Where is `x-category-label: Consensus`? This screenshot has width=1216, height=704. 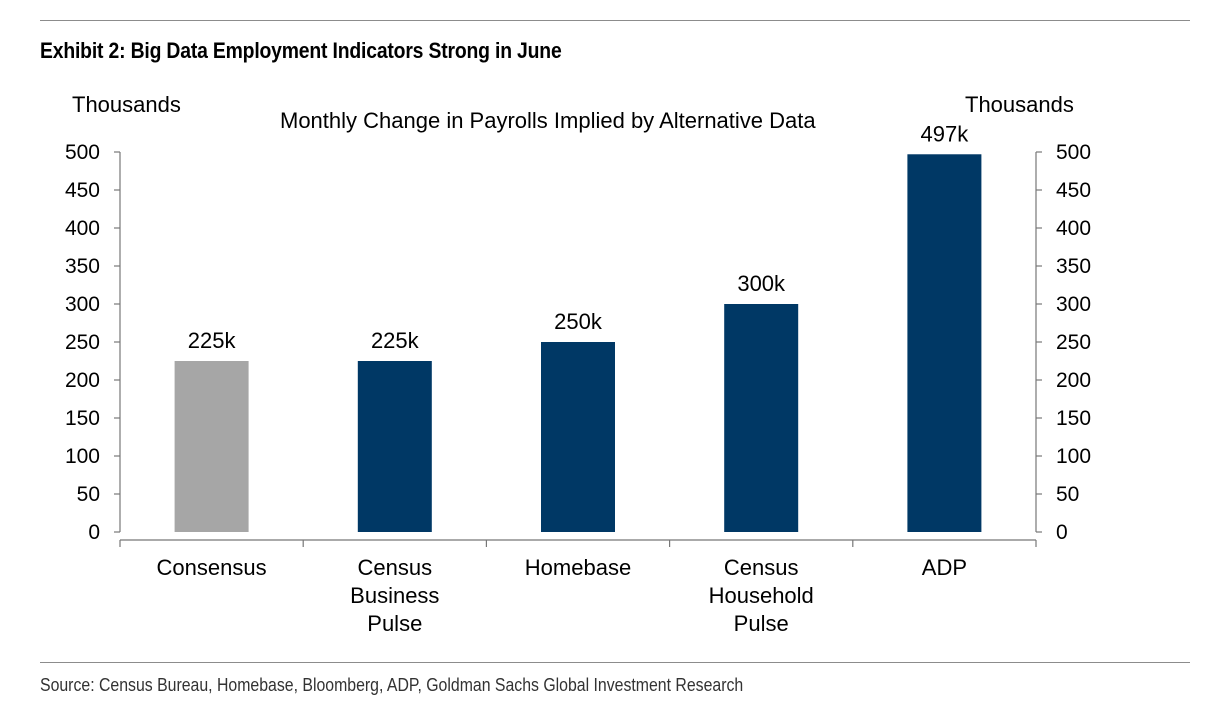
x-category-label: Consensus is located at coordinates (212, 567).